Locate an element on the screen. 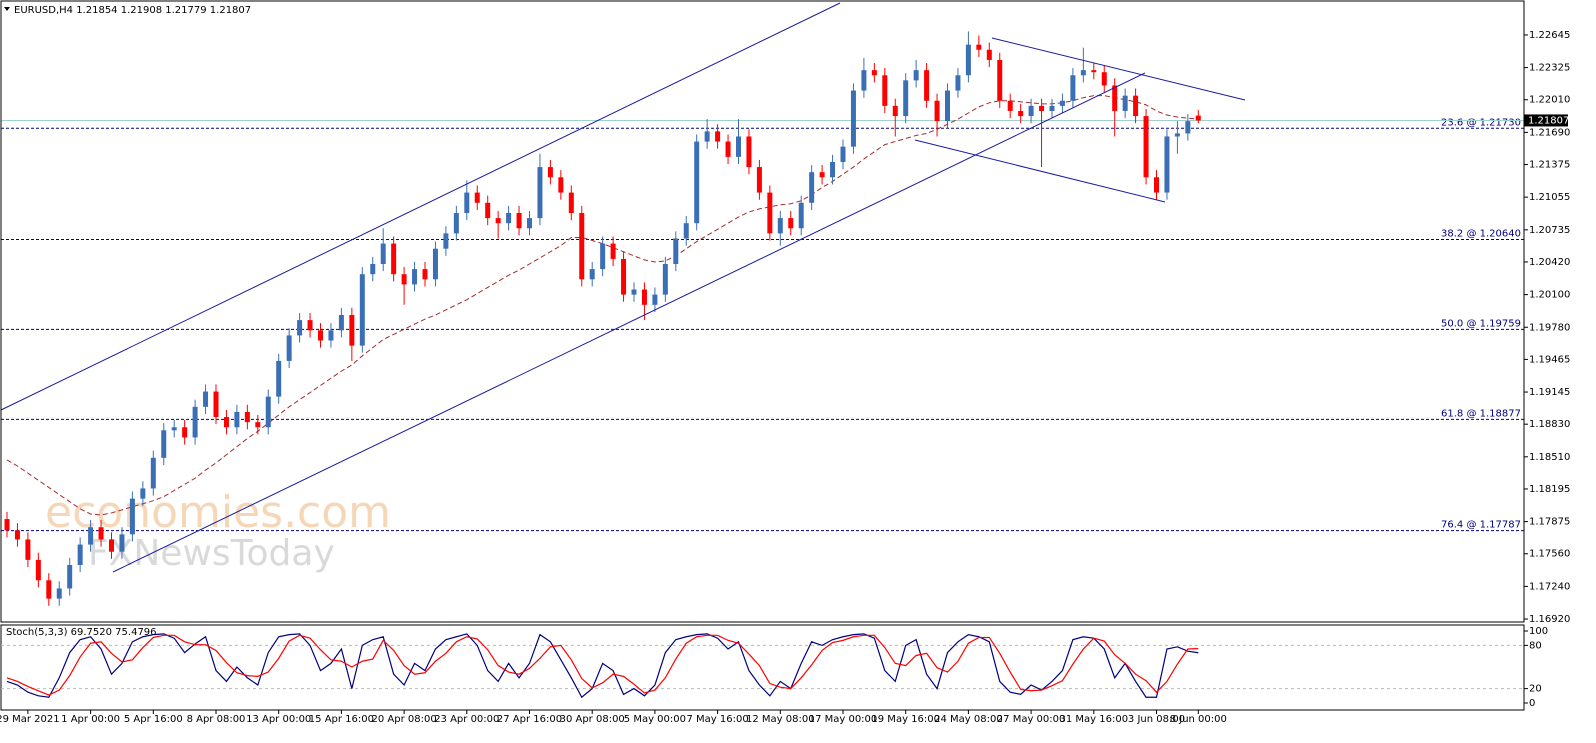  stoch-title: Stoch(5,3,3) 69.7520 75.4796 is located at coordinates (81, 632).